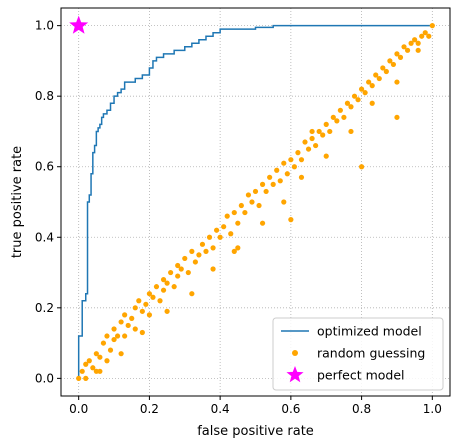 This screenshot has height=448, width=458. I want to click on y-tick-label: 0.8, so click(44, 96).